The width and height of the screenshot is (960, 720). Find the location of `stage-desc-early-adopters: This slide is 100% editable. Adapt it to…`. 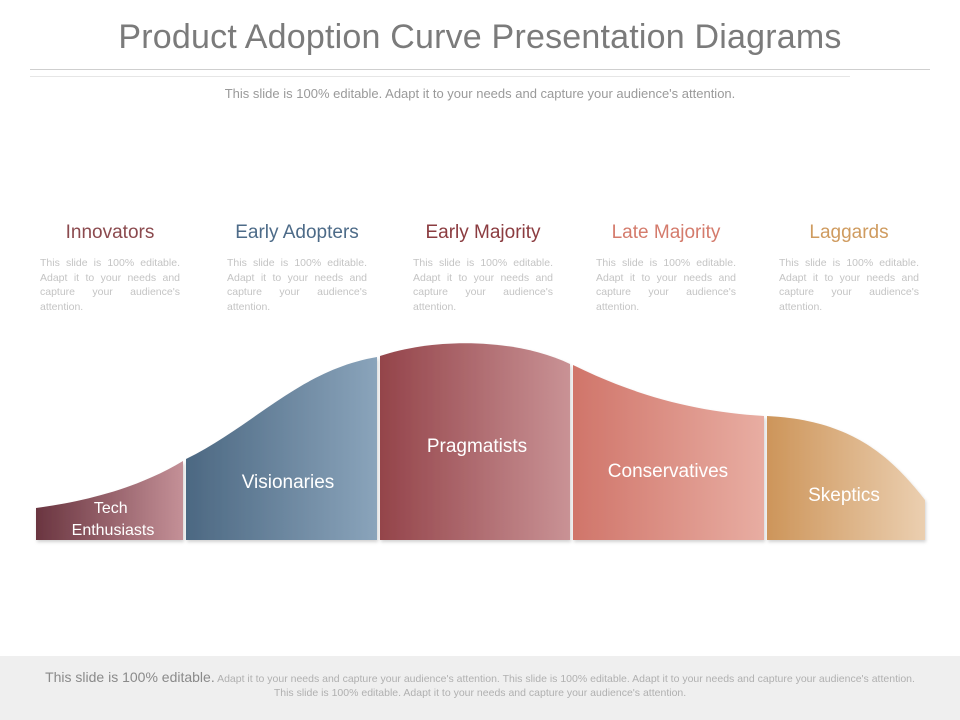

stage-desc-early-adopters: This slide is 100% editable. Adapt it to… is located at coordinates (297, 285).